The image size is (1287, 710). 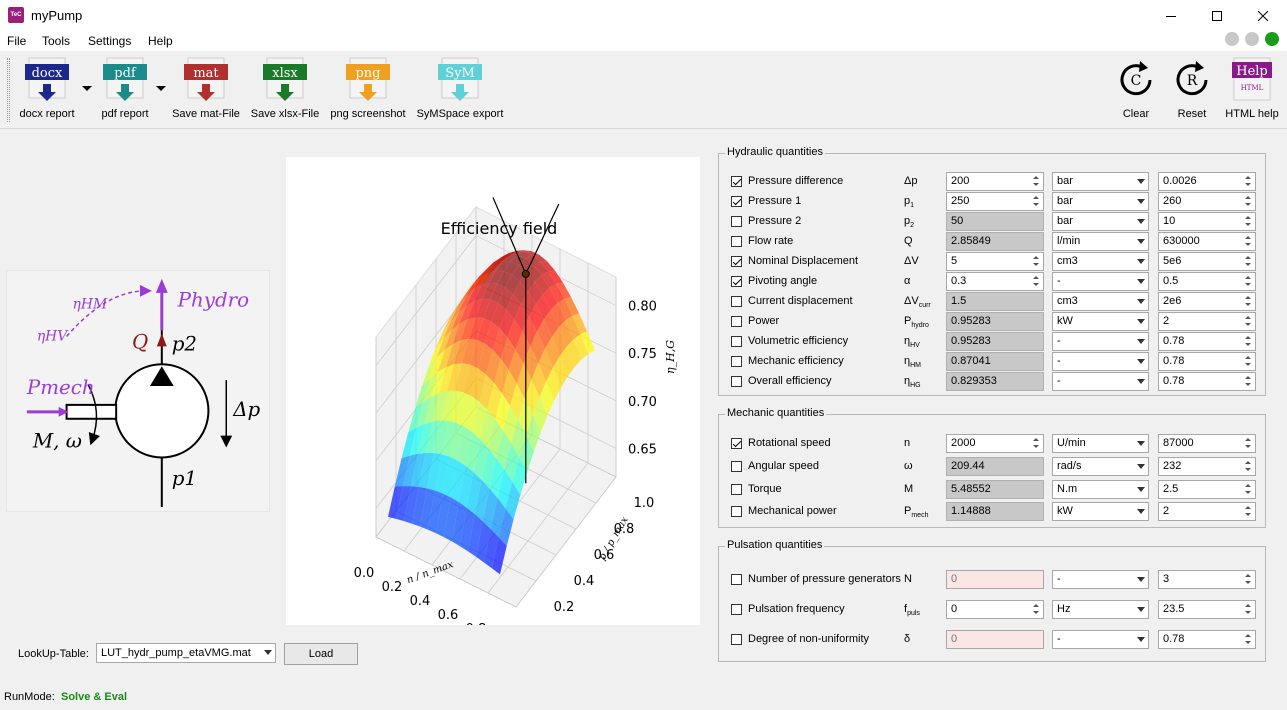 What do you see at coordinates (161, 89) in the screenshot?
I see `pdf-dropdown-arrow-icon` at bounding box center [161, 89].